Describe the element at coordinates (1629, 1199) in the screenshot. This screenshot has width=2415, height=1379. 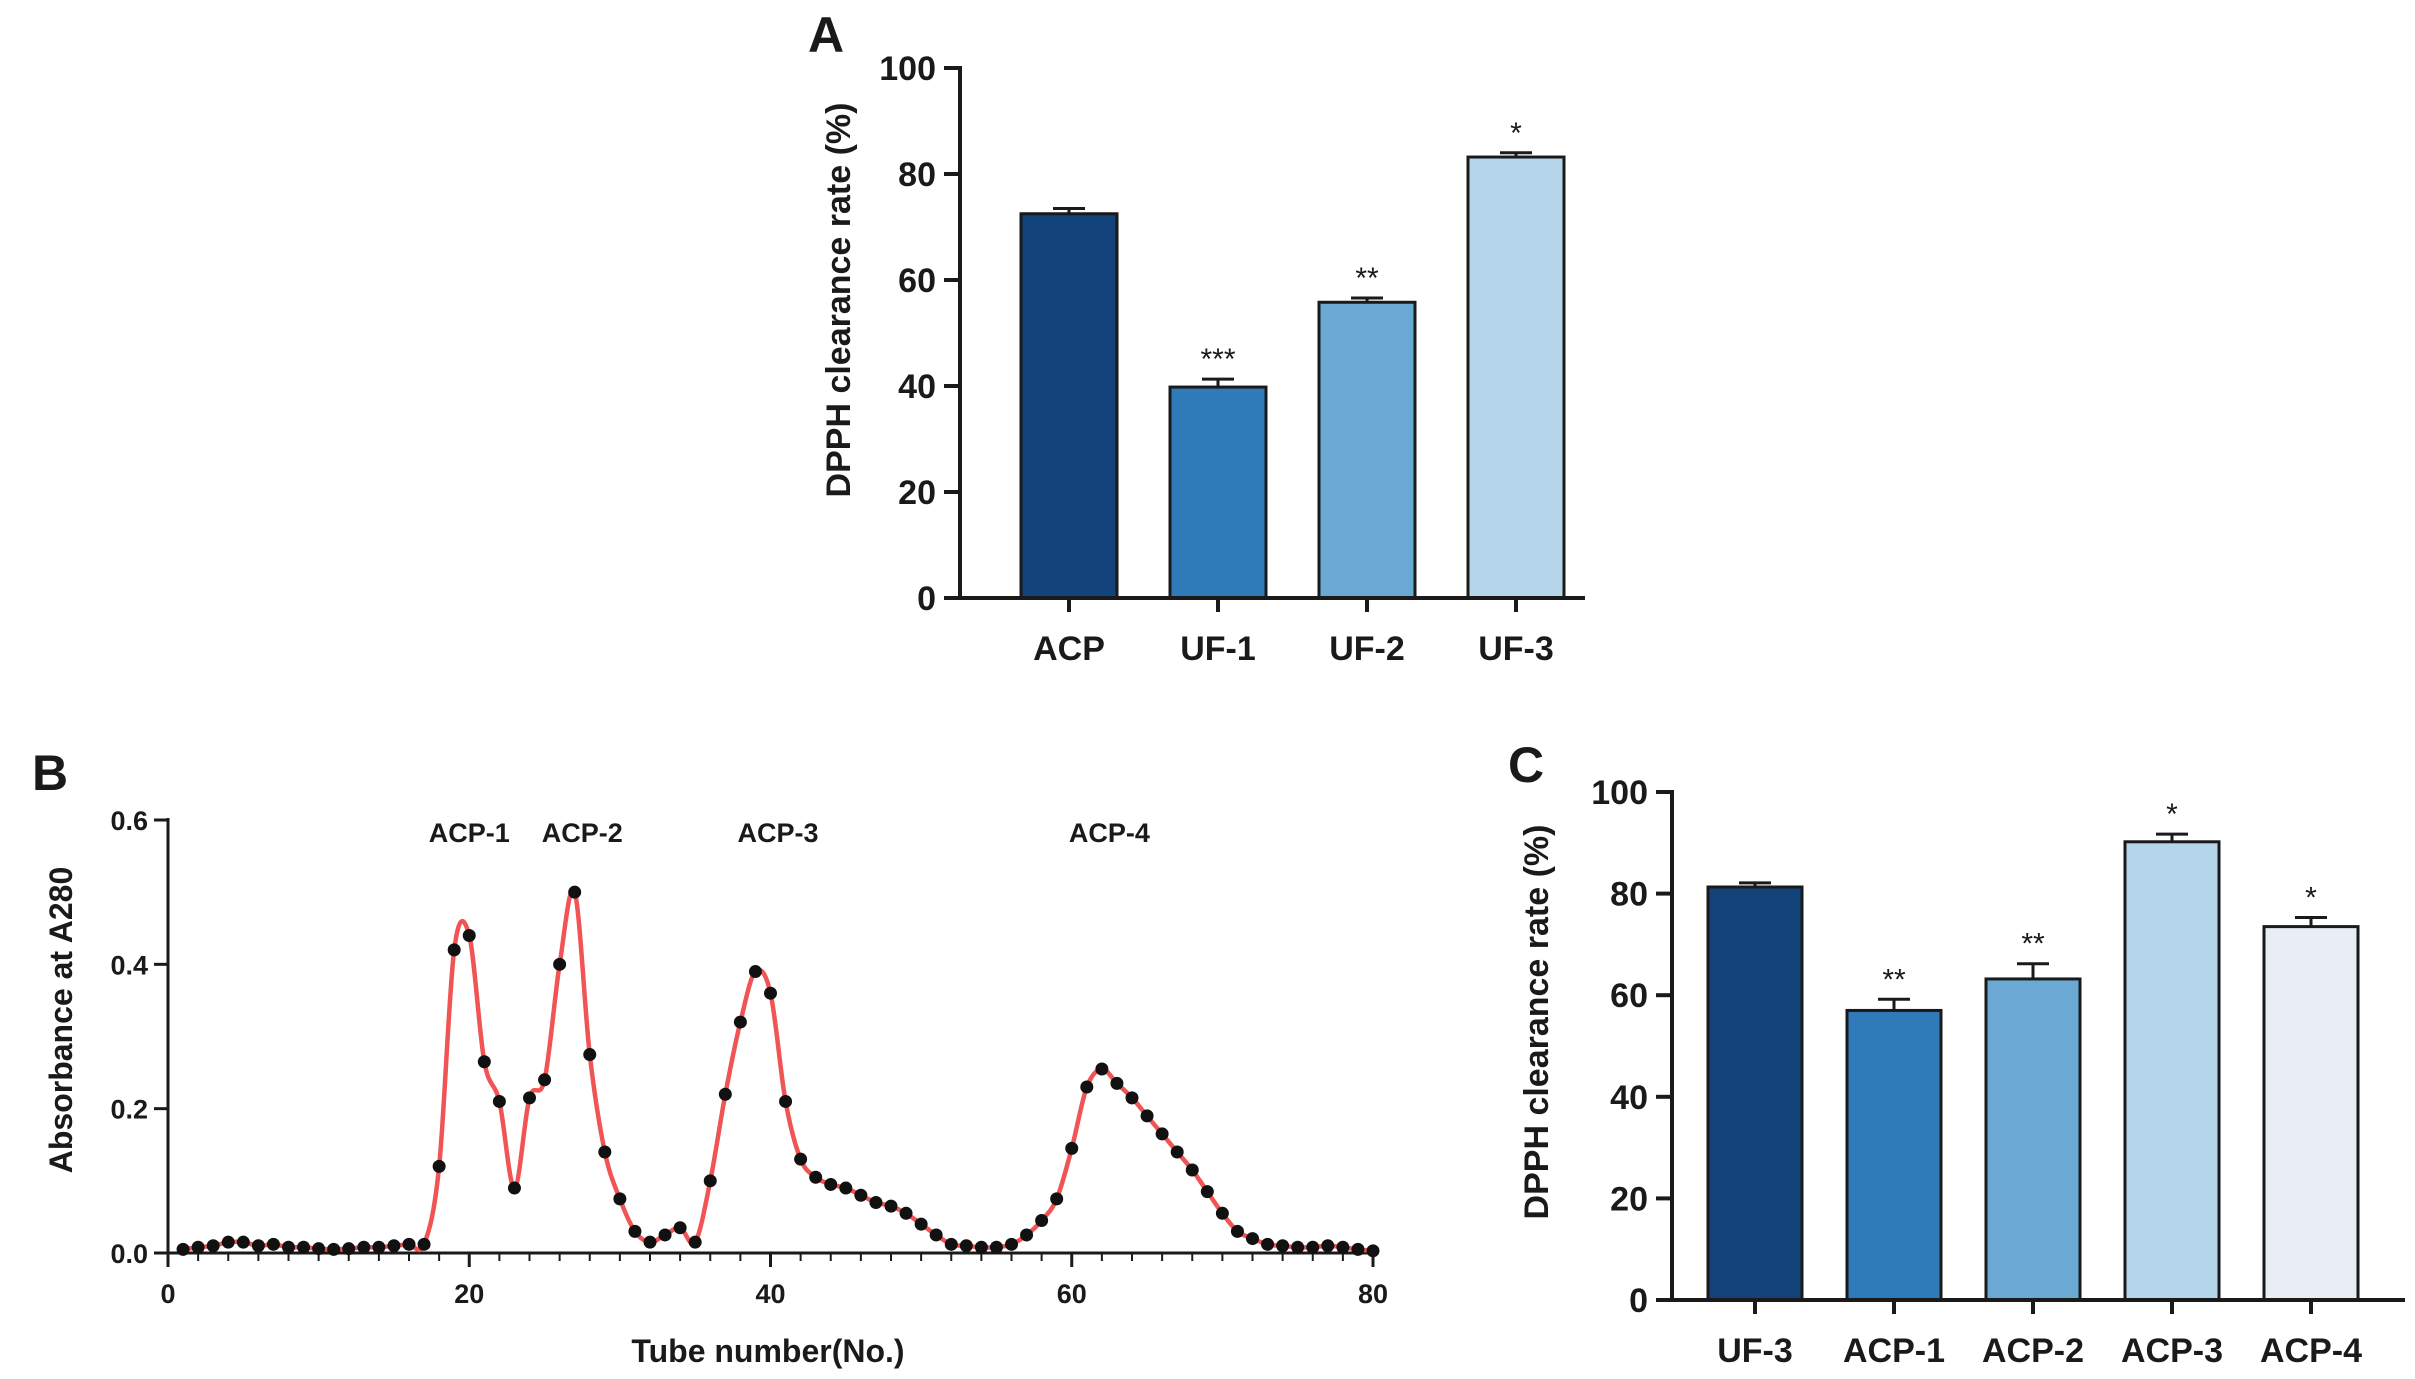
I see `y-tick-label: 20` at that location.